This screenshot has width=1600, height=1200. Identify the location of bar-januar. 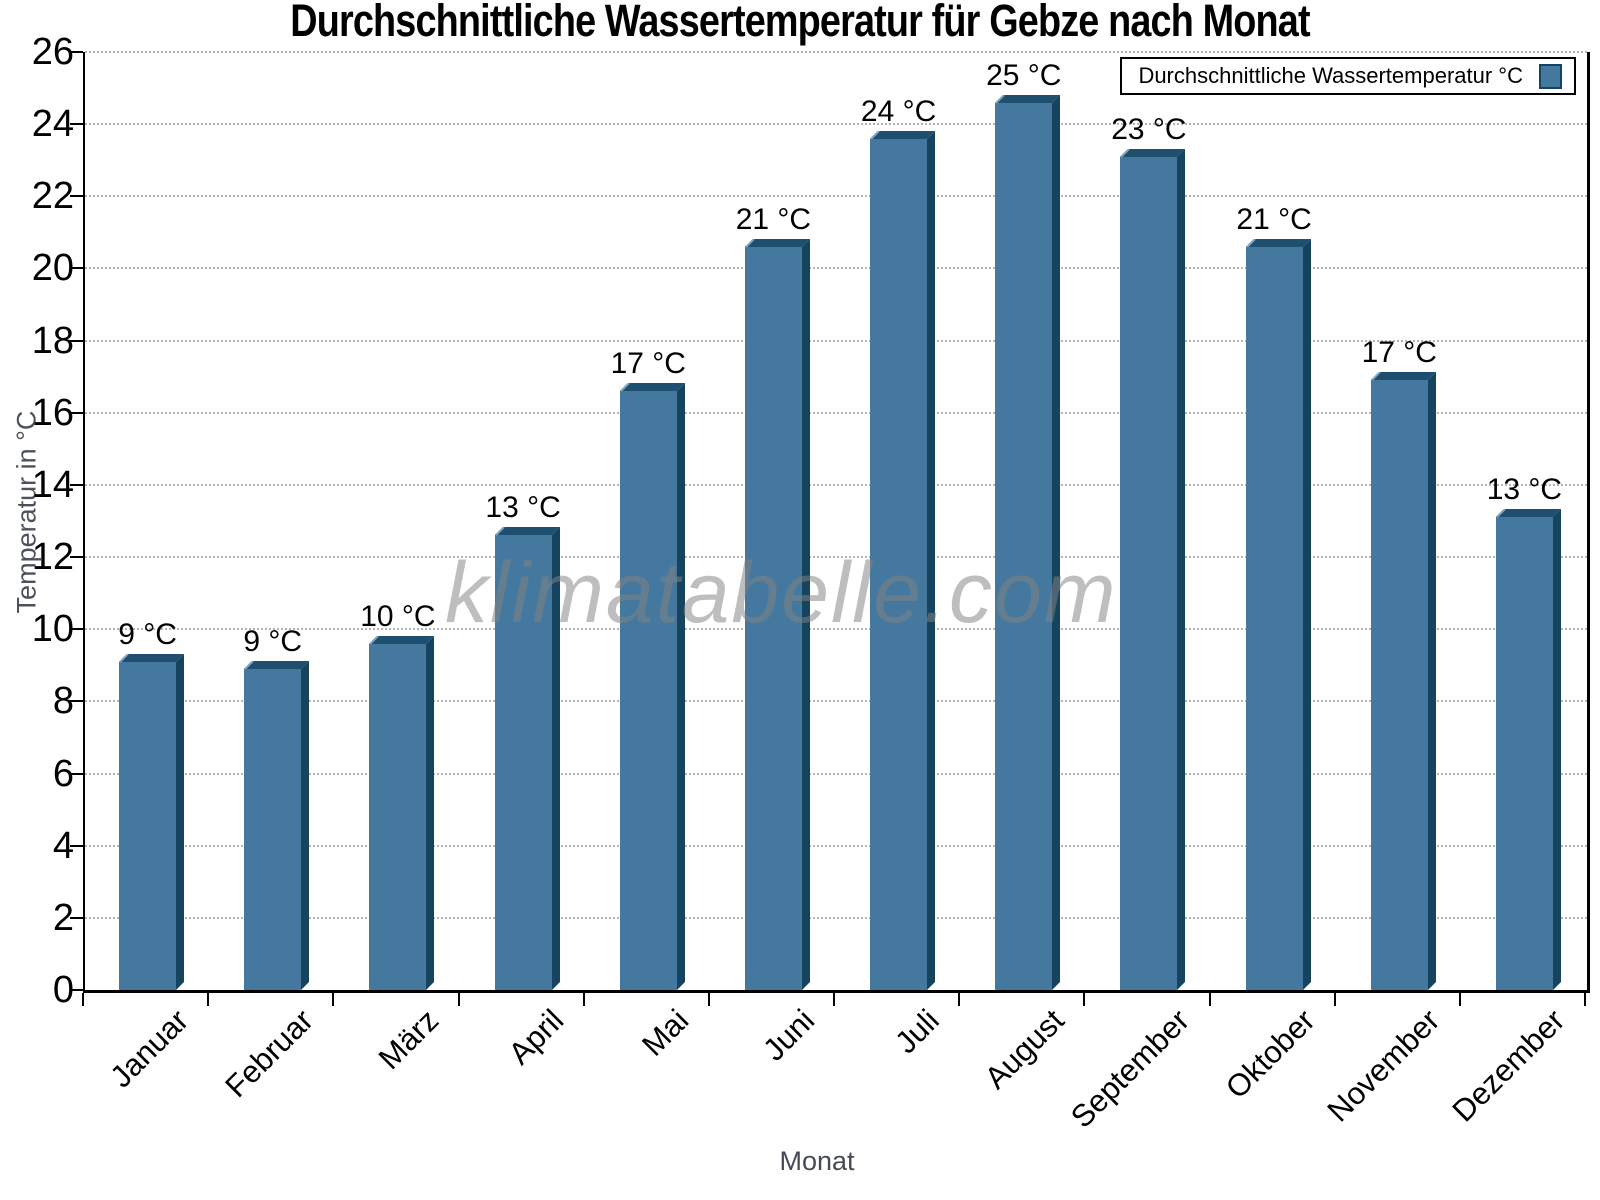
(152, 822).